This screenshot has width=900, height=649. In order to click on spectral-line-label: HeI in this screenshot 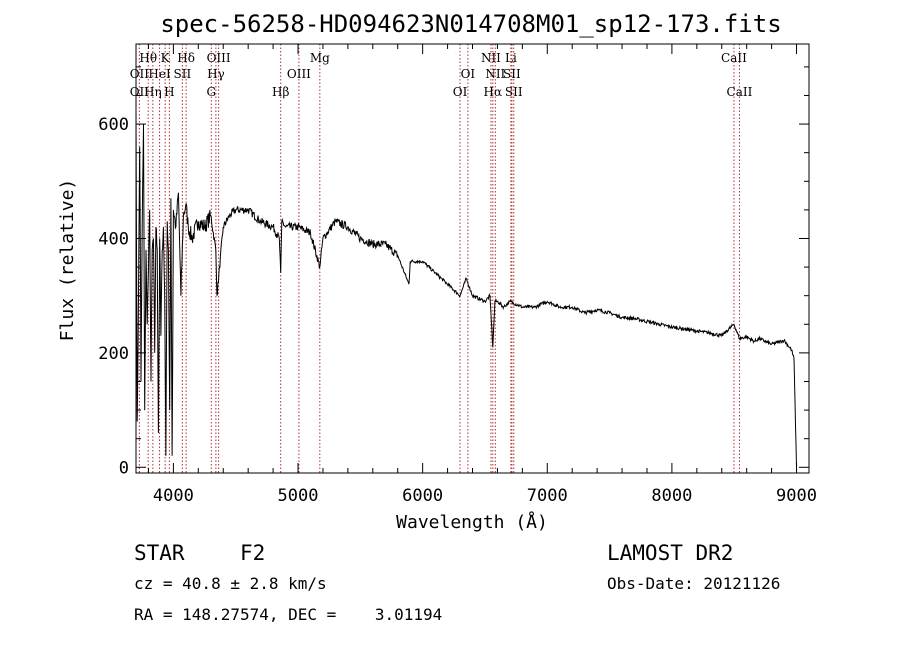, I will do `click(159, 74)`.